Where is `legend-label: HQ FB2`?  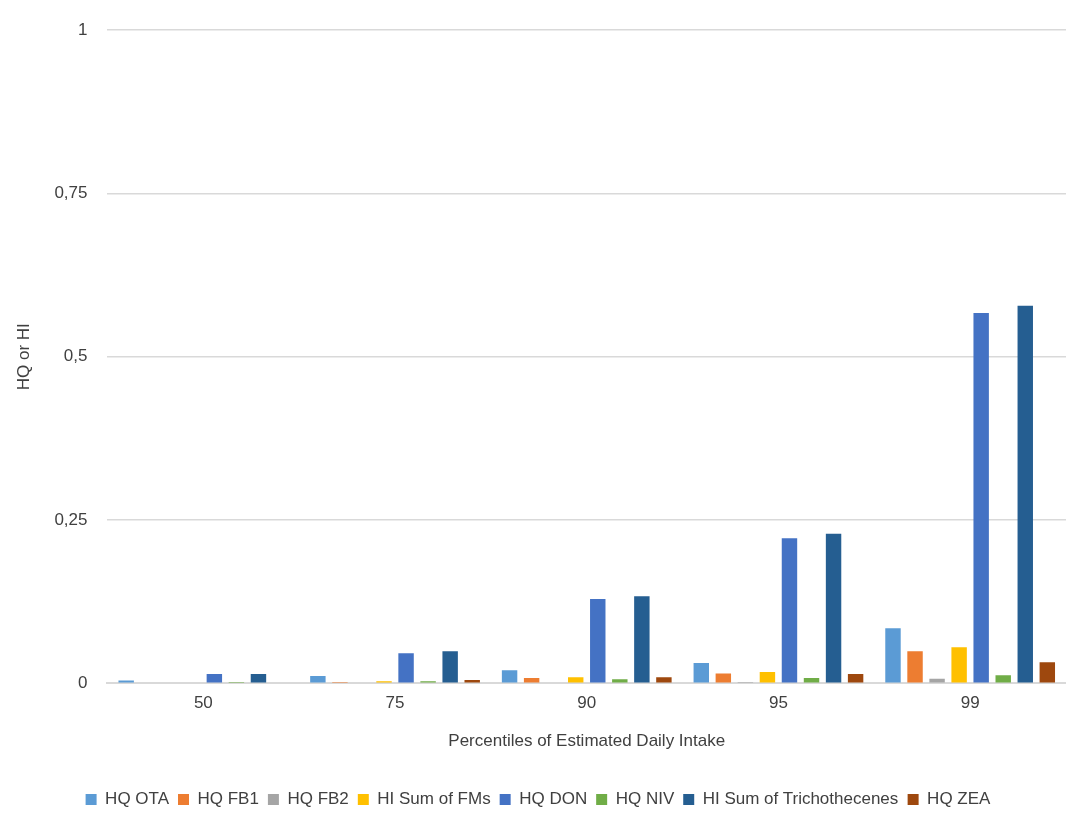 legend-label: HQ FB2 is located at coordinates (318, 799).